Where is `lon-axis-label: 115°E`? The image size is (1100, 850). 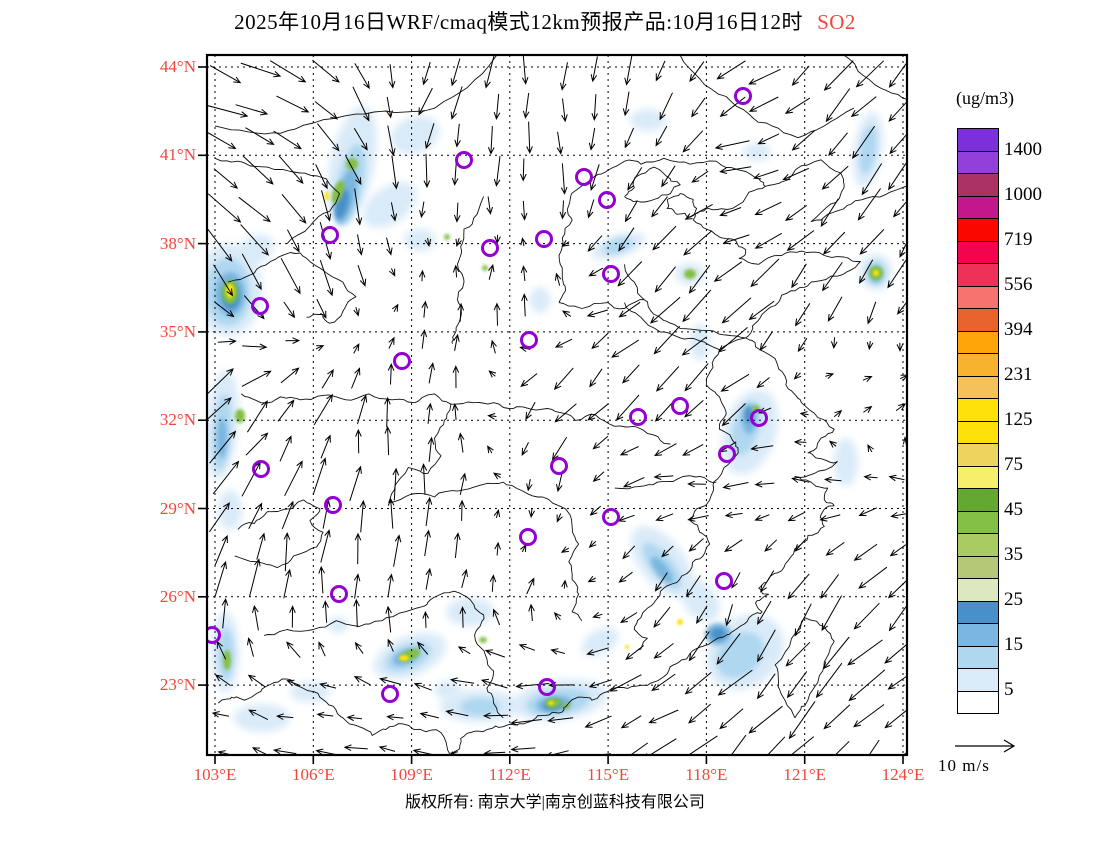 lon-axis-label: 115°E is located at coordinates (608, 774).